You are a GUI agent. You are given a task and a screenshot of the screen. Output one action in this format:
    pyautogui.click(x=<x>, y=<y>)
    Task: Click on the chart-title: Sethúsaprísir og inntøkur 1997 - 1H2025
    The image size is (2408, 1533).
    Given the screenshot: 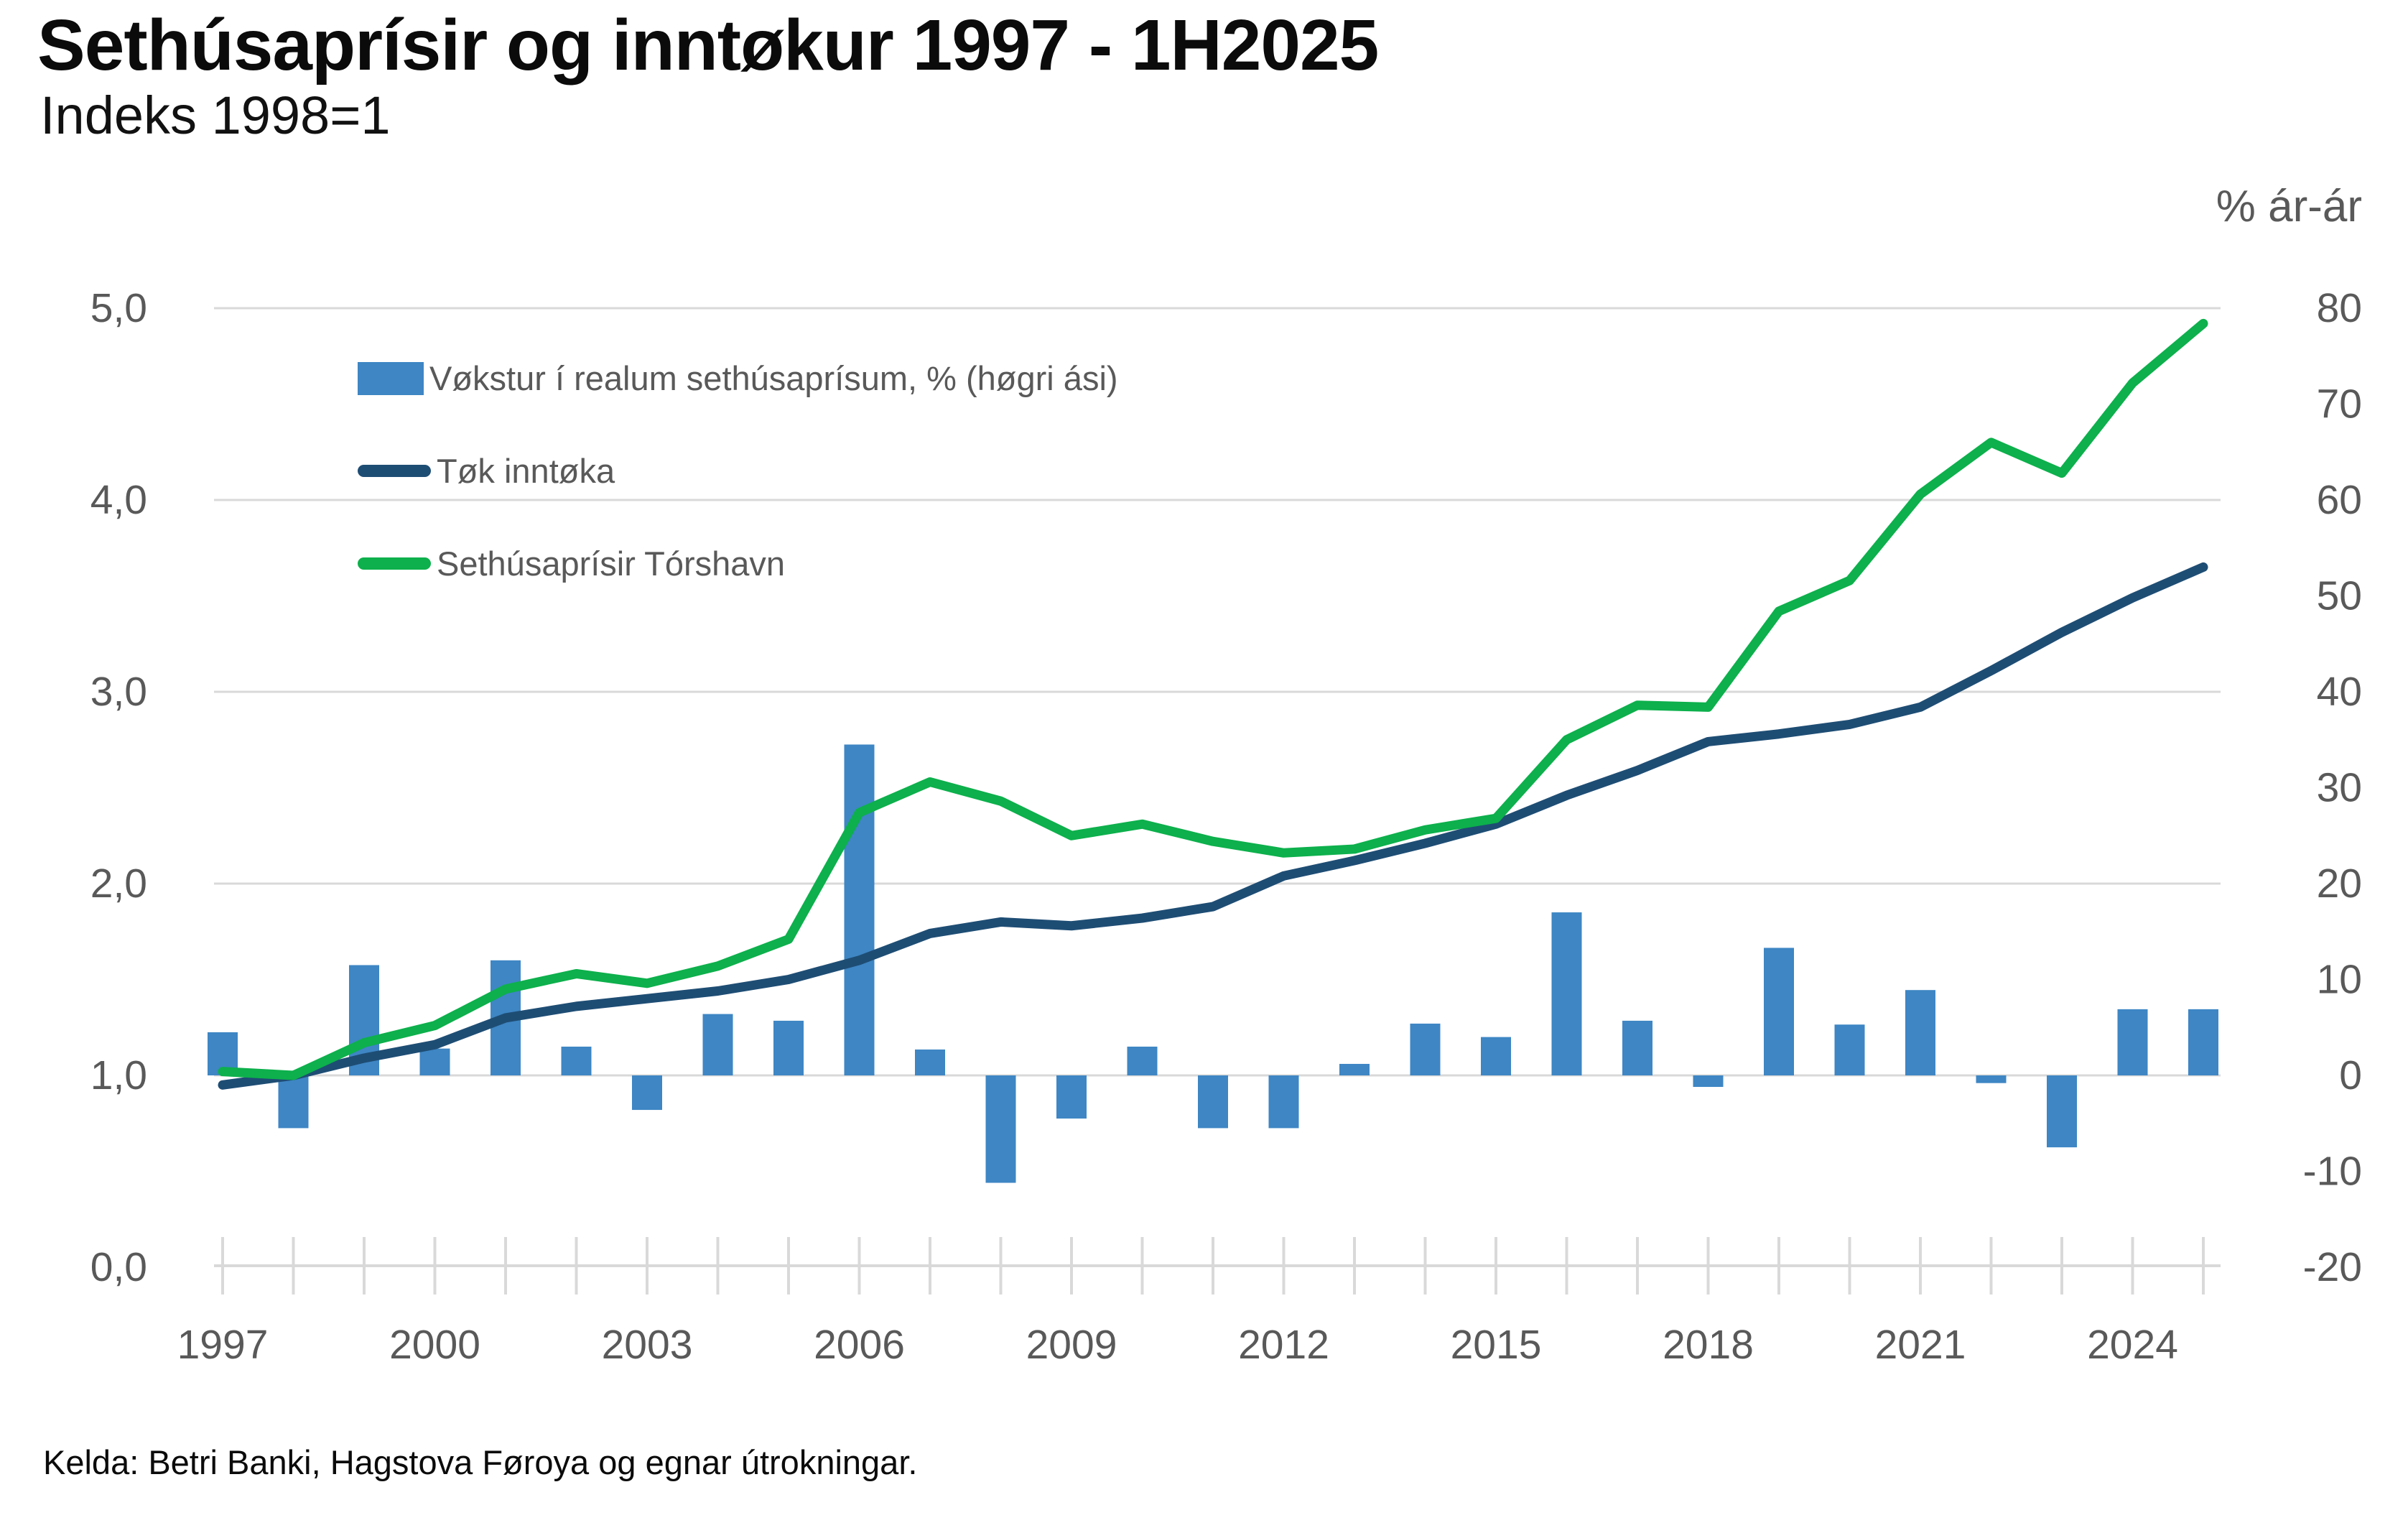 What is the action you would take?
    pyautogui.click(x=708, y=45)
    